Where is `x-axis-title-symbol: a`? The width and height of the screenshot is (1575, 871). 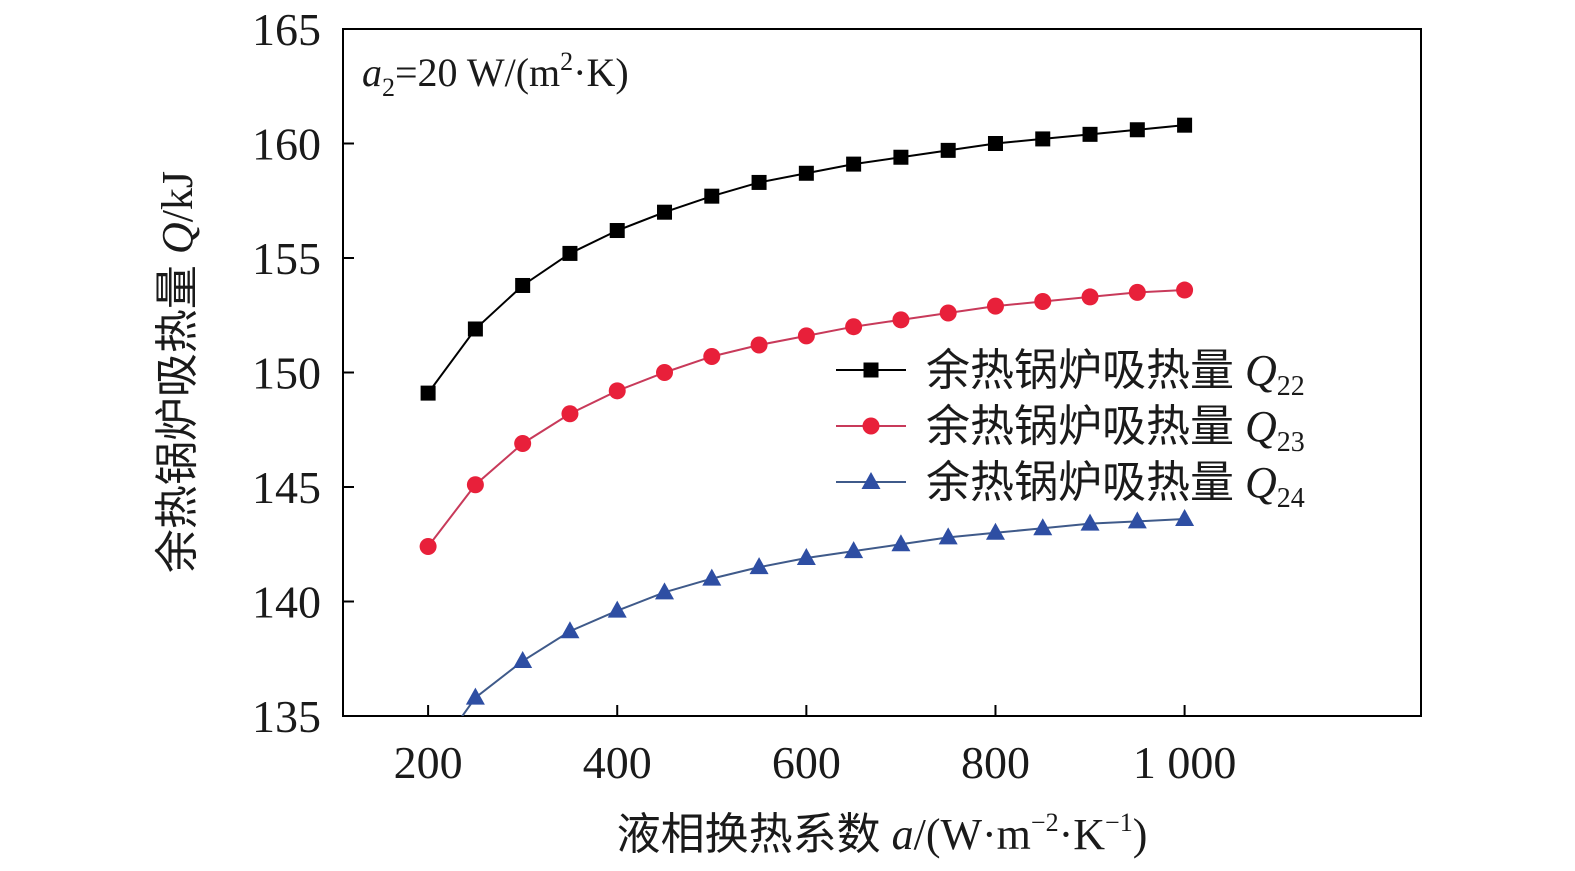 x-axis-title-symbol: a is located at coordinates (903, 834).